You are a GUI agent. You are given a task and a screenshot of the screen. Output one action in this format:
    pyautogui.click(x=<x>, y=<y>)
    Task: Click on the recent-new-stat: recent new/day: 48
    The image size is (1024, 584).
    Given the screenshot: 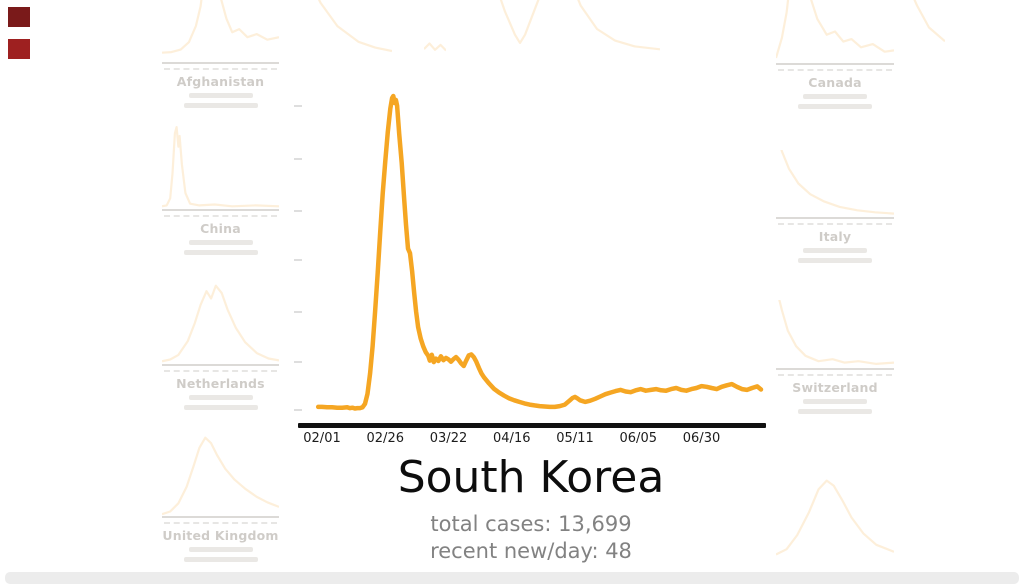 What is the action you would take?
    pyautogui.click(x=531, y=551)
    